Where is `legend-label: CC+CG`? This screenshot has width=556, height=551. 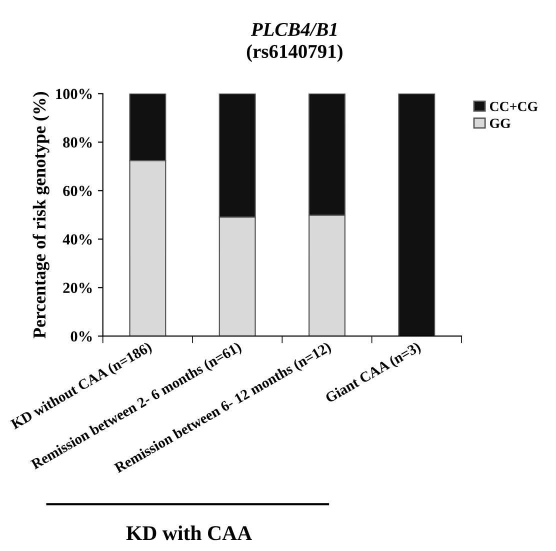
legend-label: CC+CG is located at coordinates (514, 107).